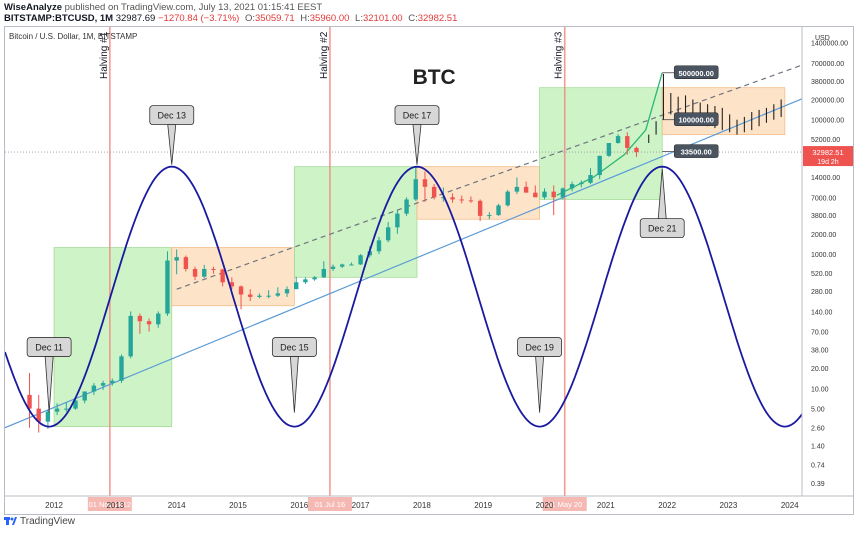  Describe the element at coordinates (667, 505) in the screenshot. I see `x-tick-label: 2022` at that location.